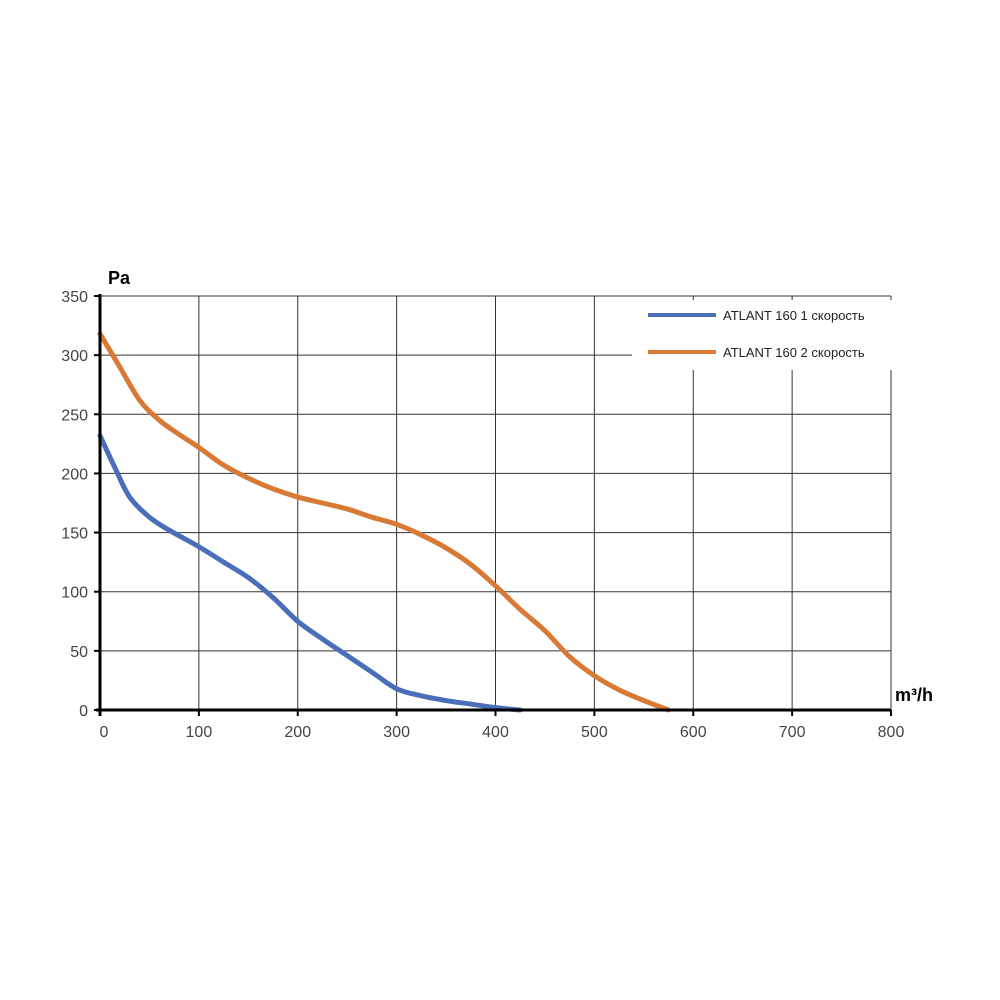  Describe the element at coordinates (792, 732) in the screenshot. I see `x-tick-label: 700` at that location.